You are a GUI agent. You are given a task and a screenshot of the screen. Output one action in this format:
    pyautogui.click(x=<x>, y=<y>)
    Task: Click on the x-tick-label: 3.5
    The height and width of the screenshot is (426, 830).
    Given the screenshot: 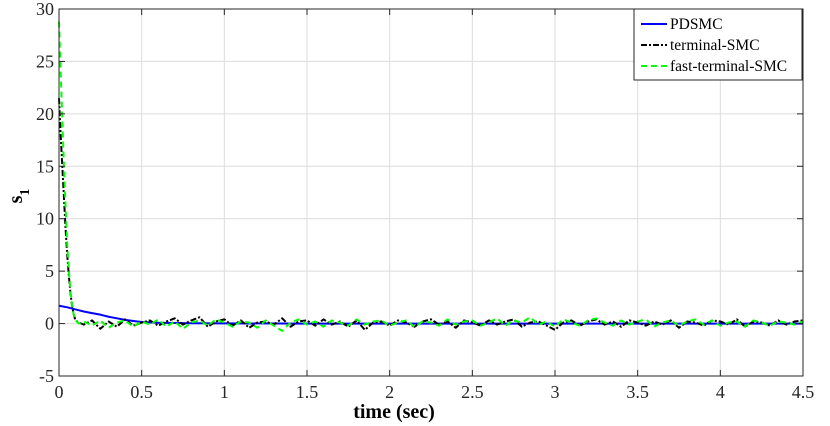 What is the action you would take?
    pyautogui.click(x=637, y=392)
    